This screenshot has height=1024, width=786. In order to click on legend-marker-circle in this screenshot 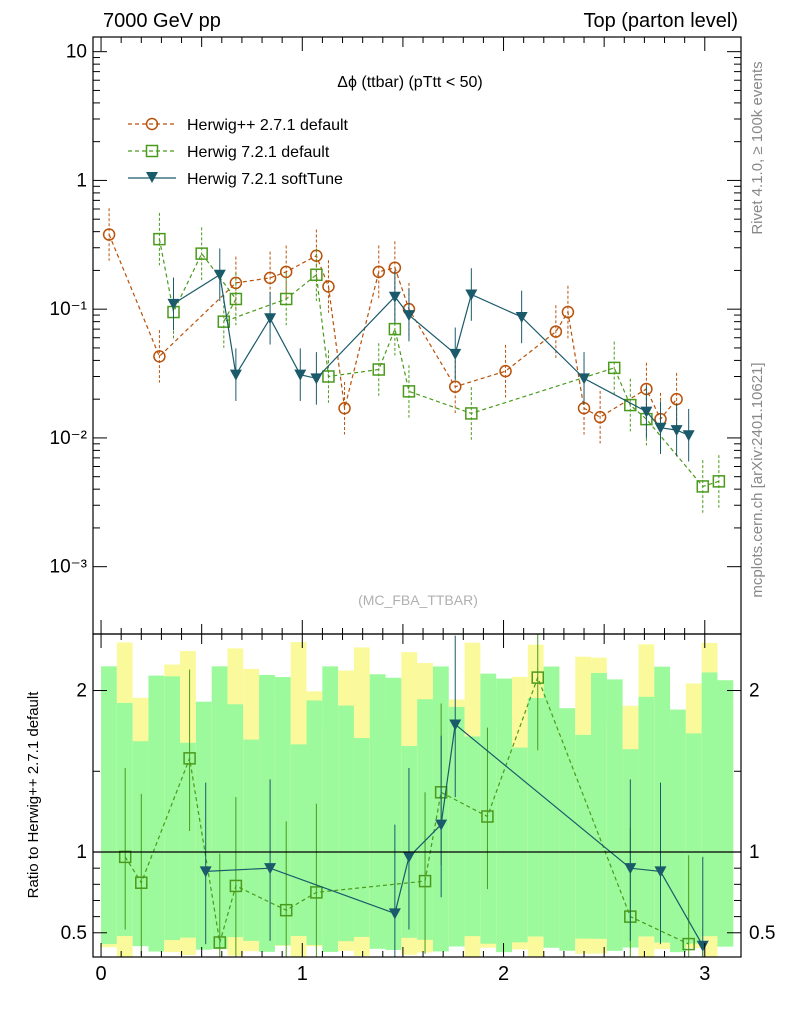, I will do `click(152, 124)`.